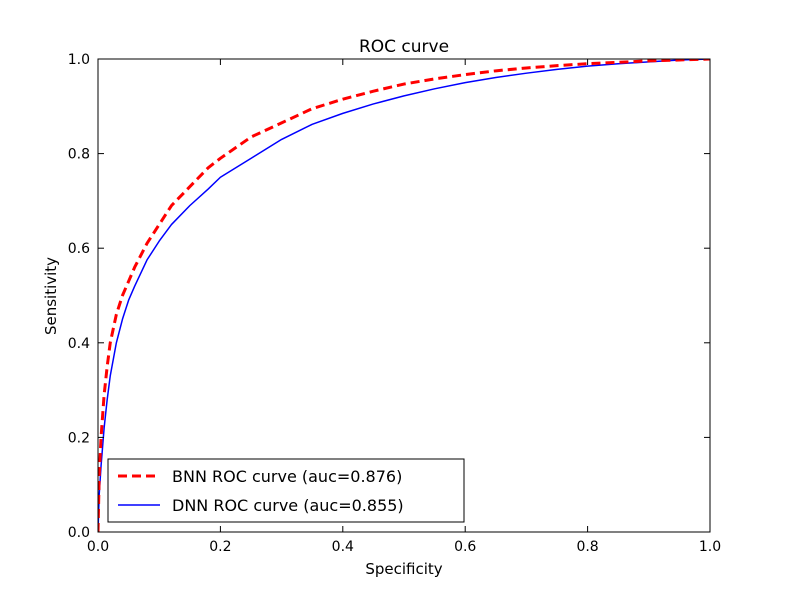  Describe the element at coordinates (465, 547) in the screenshot. I see `x-tick-label: 0.6` at that location.